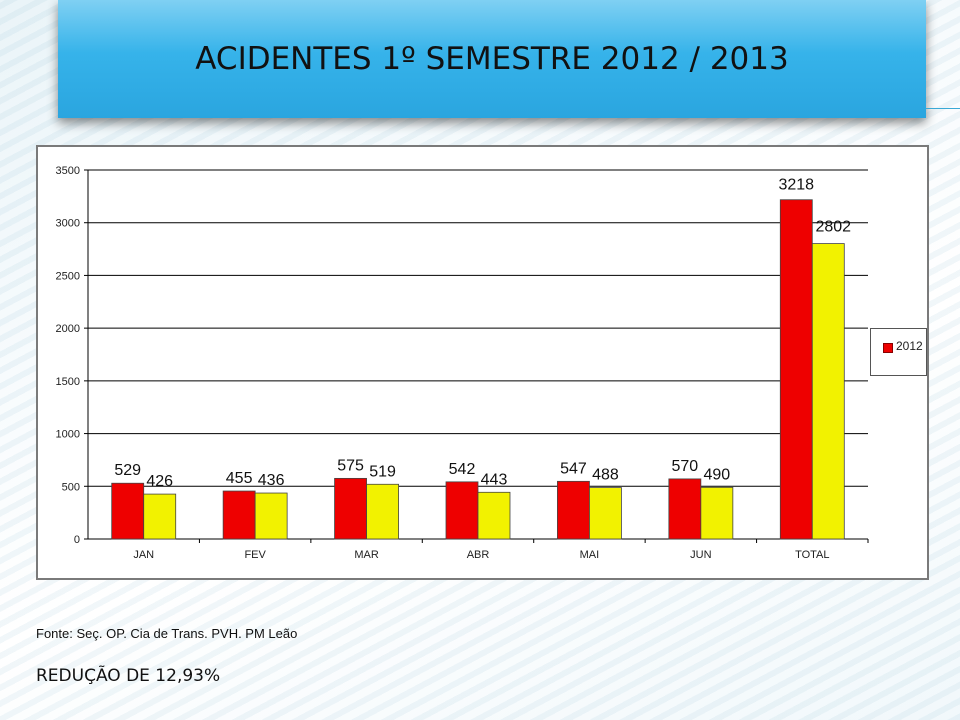  What do you see at coordinates (462, 510) in the screenshot?
I see `bar-2012-abr` at bounding box center [462, 510].